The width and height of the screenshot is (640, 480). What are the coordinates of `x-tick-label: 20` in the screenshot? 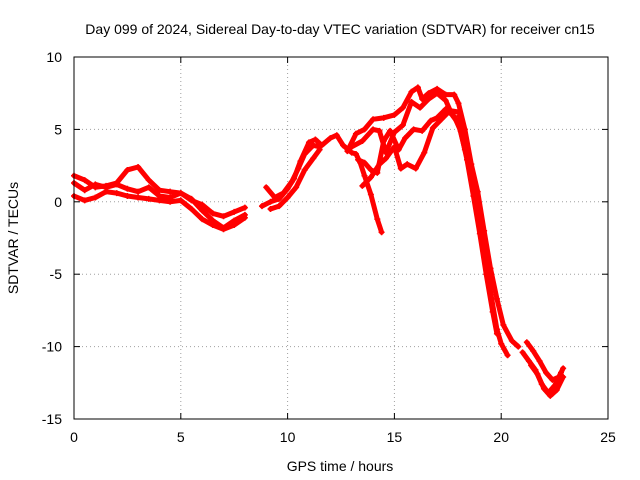 It's located at (501, 437).